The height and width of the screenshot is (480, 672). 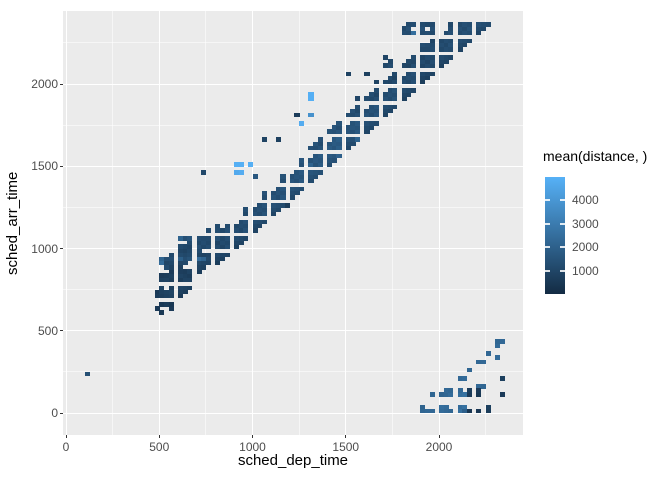 I want to click on y-tick-label: 1500, so click(x=44, y=166).